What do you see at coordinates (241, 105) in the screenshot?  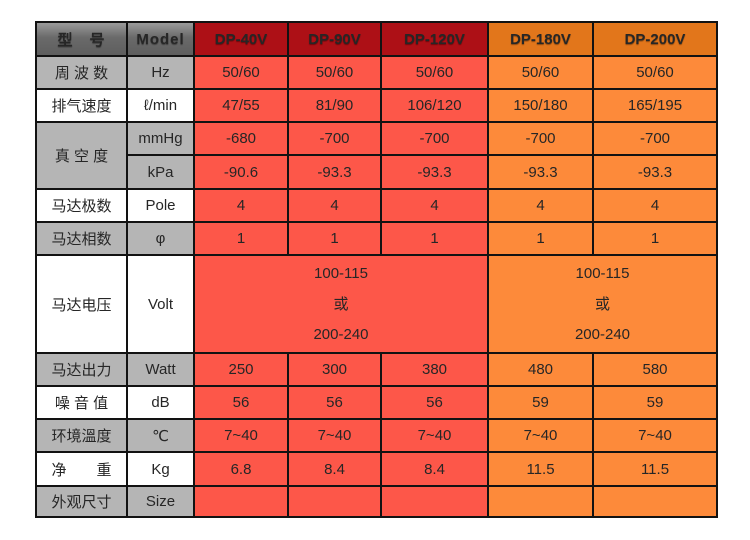 I see `spec-cell: 47/55` at bounding box center [241, 105].